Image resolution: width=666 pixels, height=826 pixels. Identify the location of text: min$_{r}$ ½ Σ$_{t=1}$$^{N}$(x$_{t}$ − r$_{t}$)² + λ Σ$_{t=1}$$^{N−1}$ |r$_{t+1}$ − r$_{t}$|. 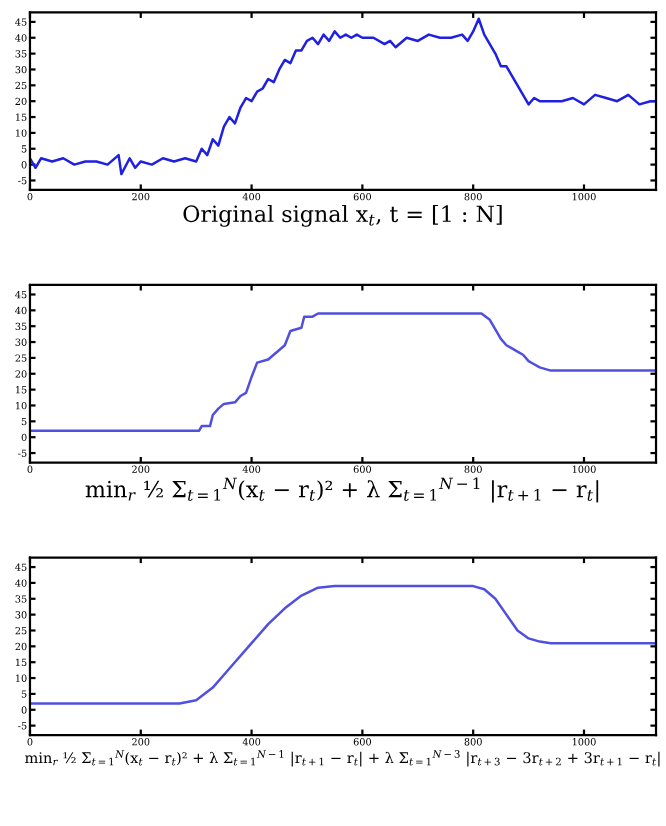
(342, 490).